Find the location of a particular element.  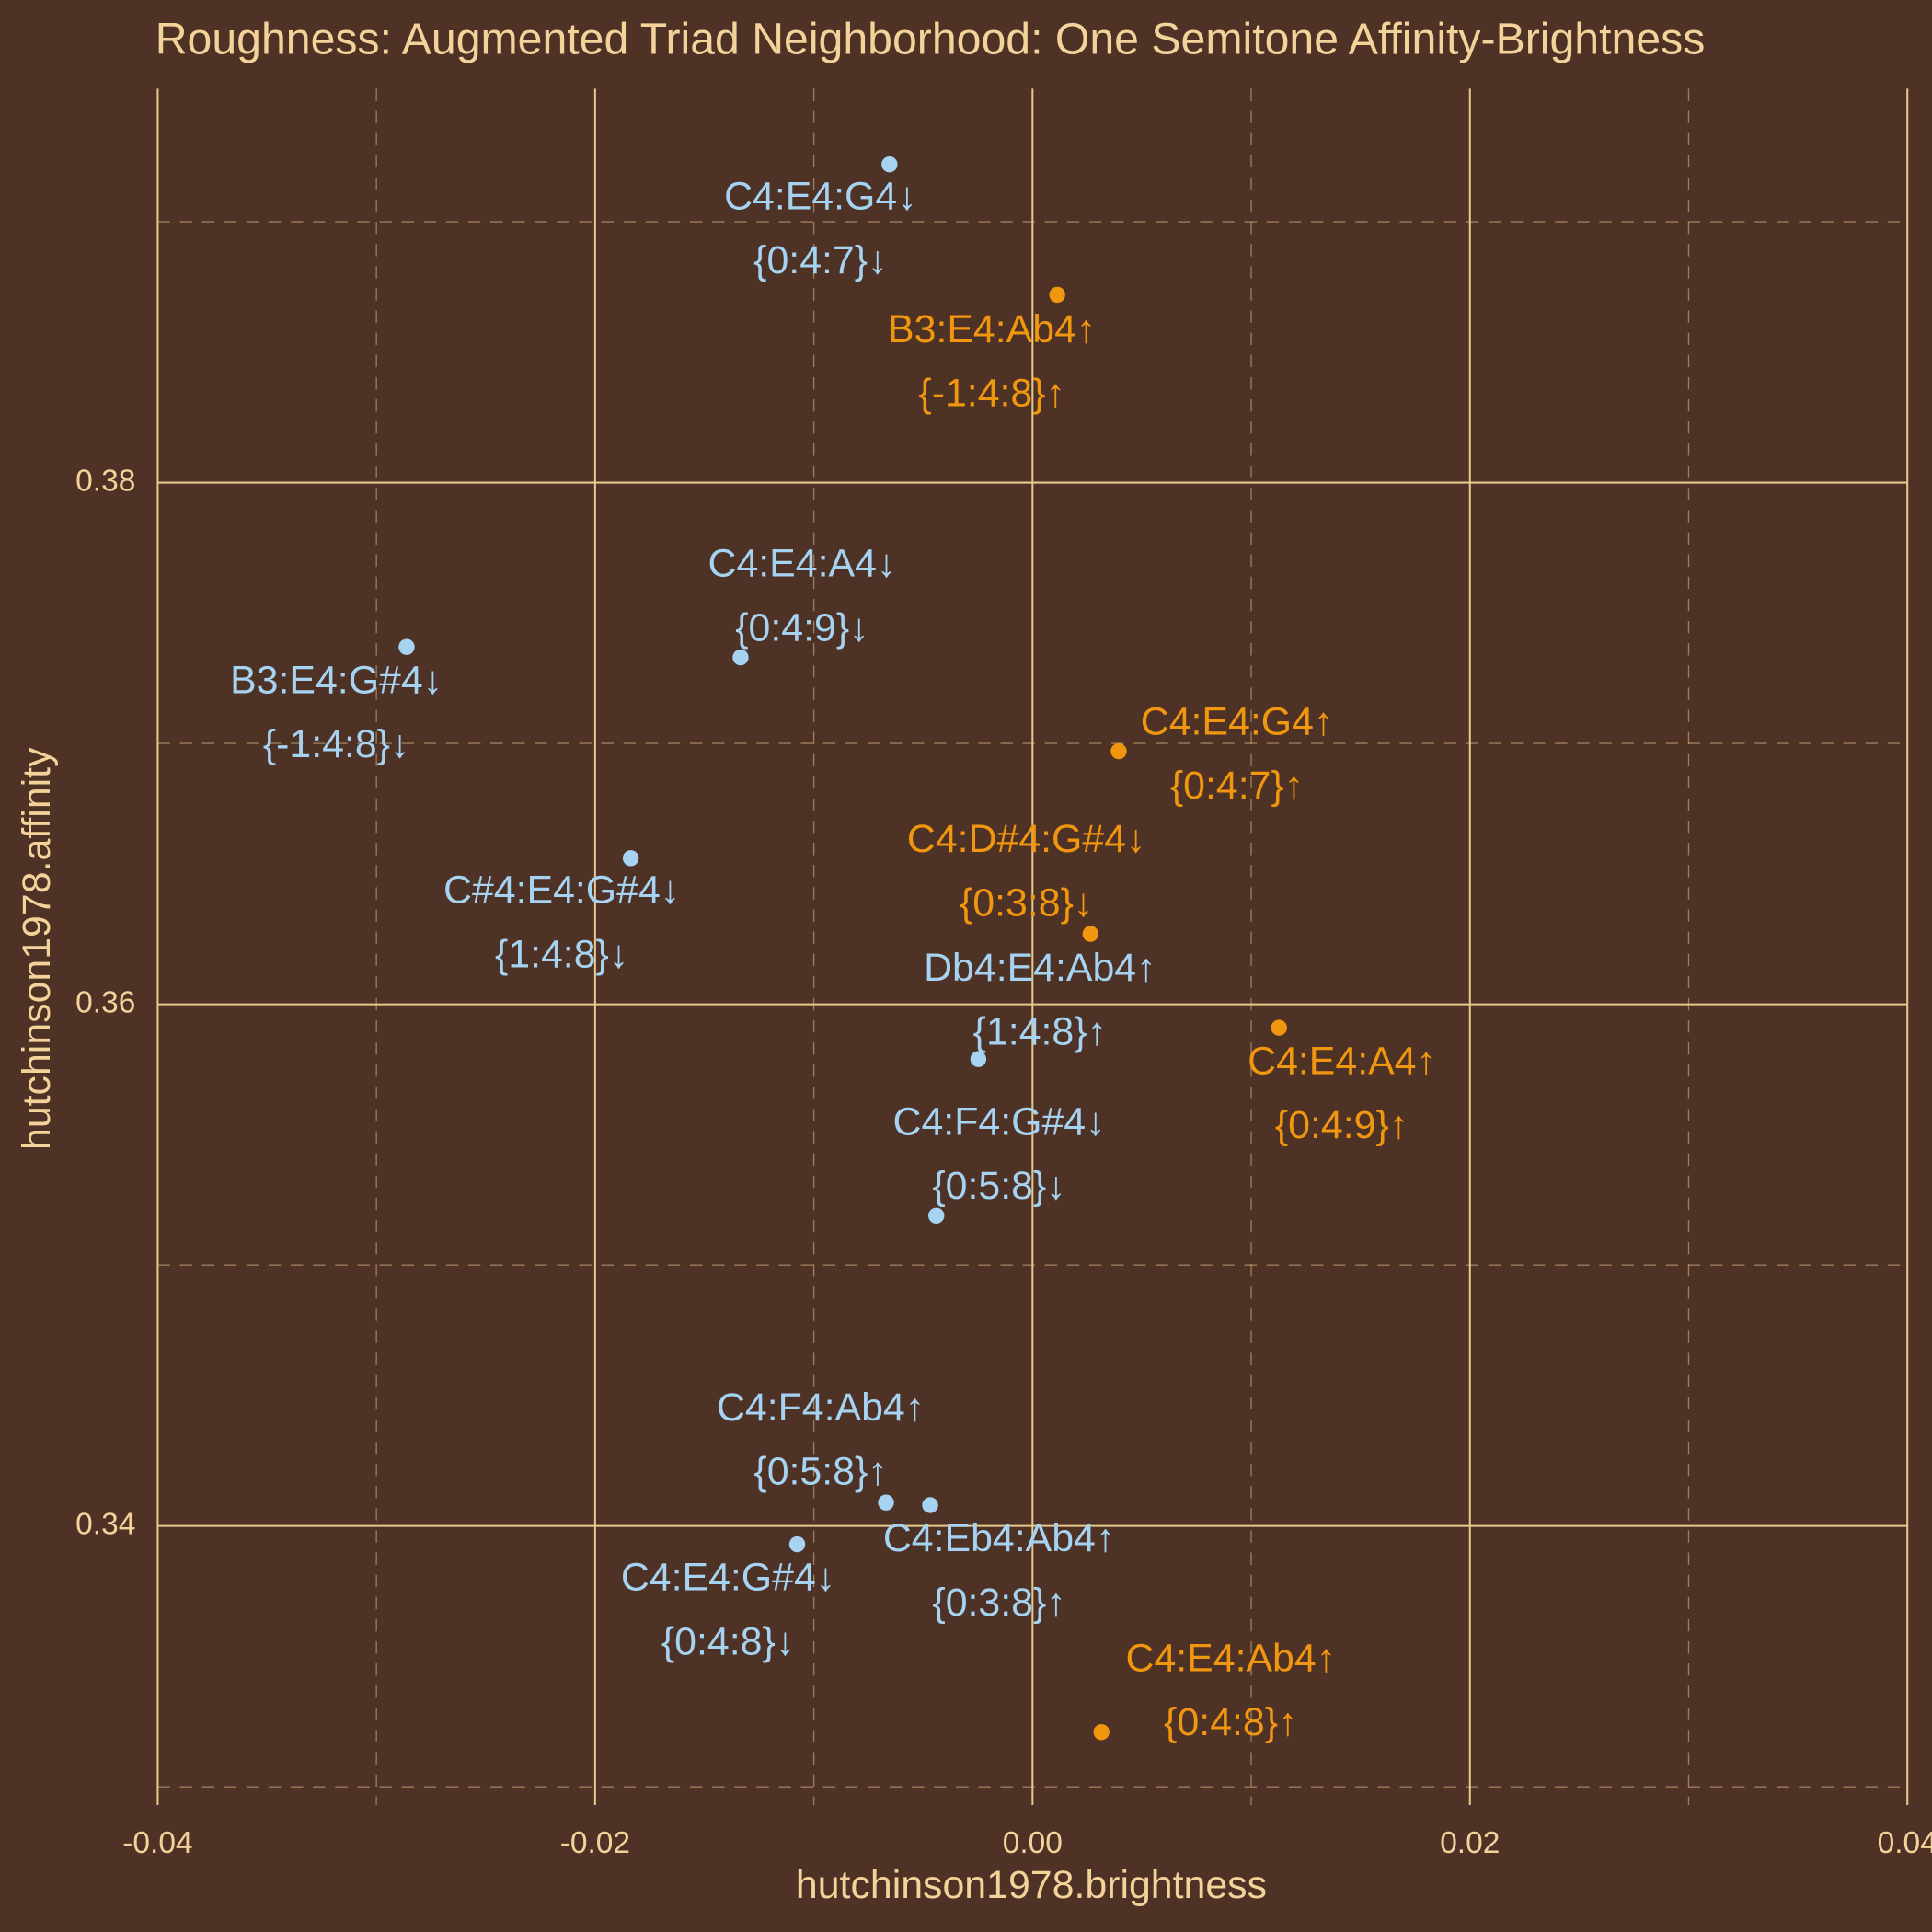

x-tick-label: -0.02 is located at coordinates (595, 1843).